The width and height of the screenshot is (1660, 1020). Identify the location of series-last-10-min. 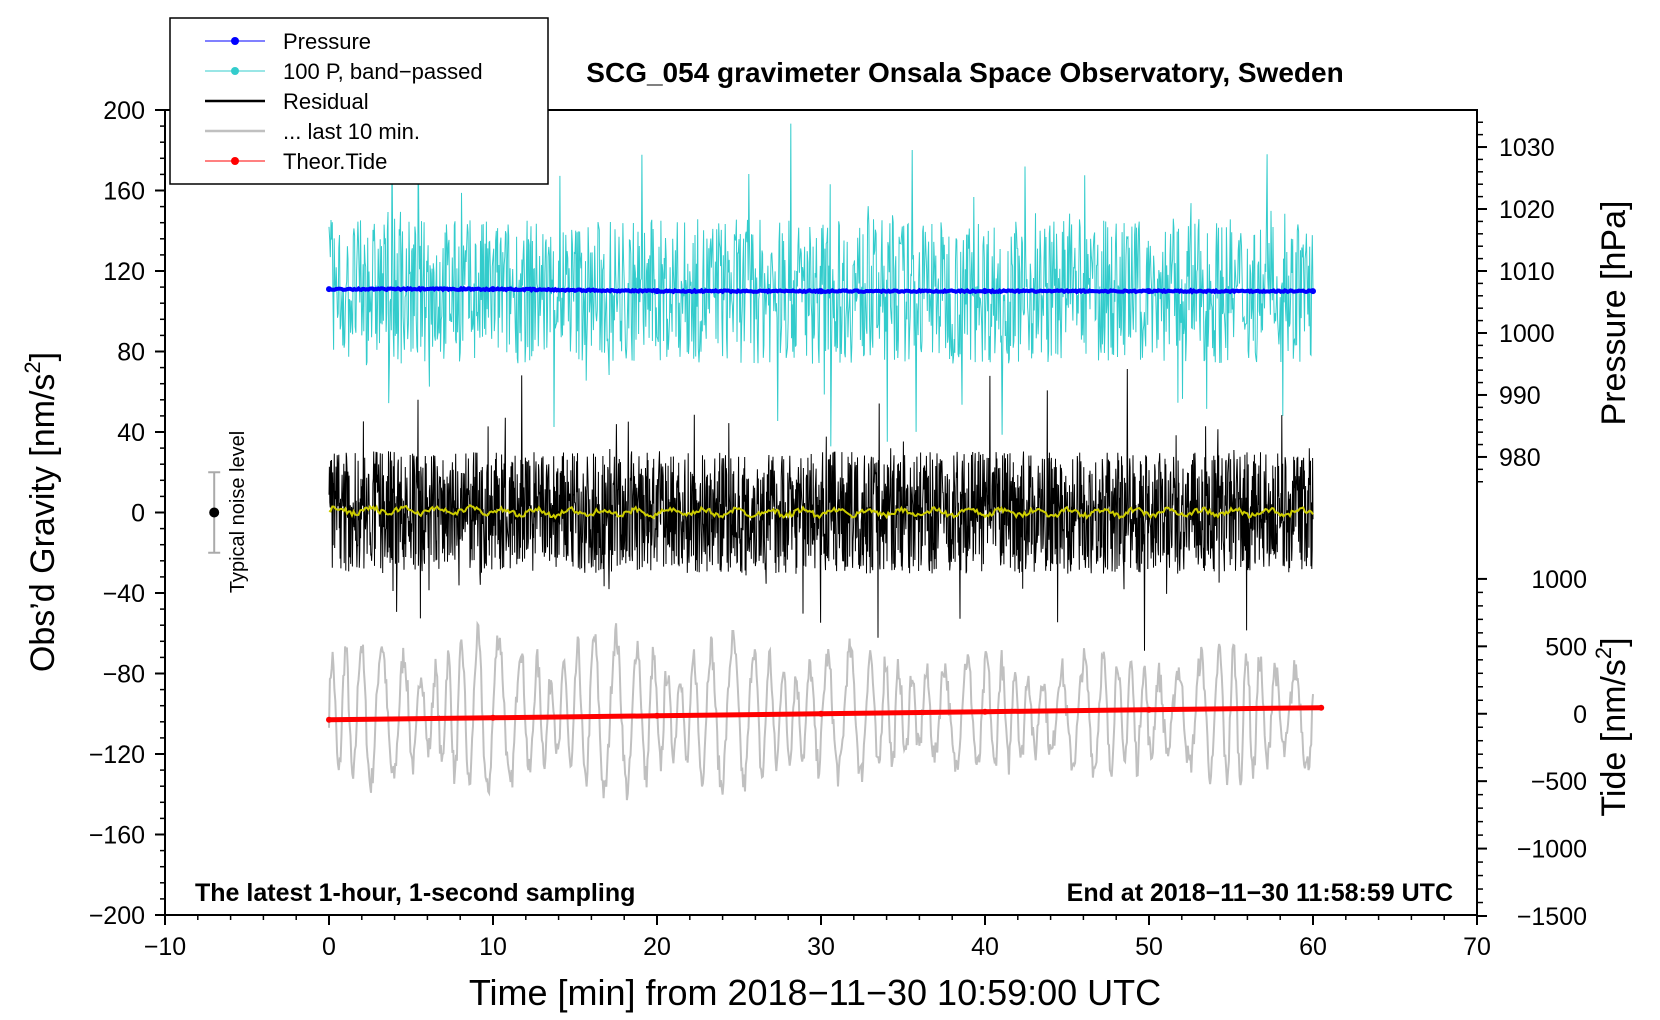
(821, 710).